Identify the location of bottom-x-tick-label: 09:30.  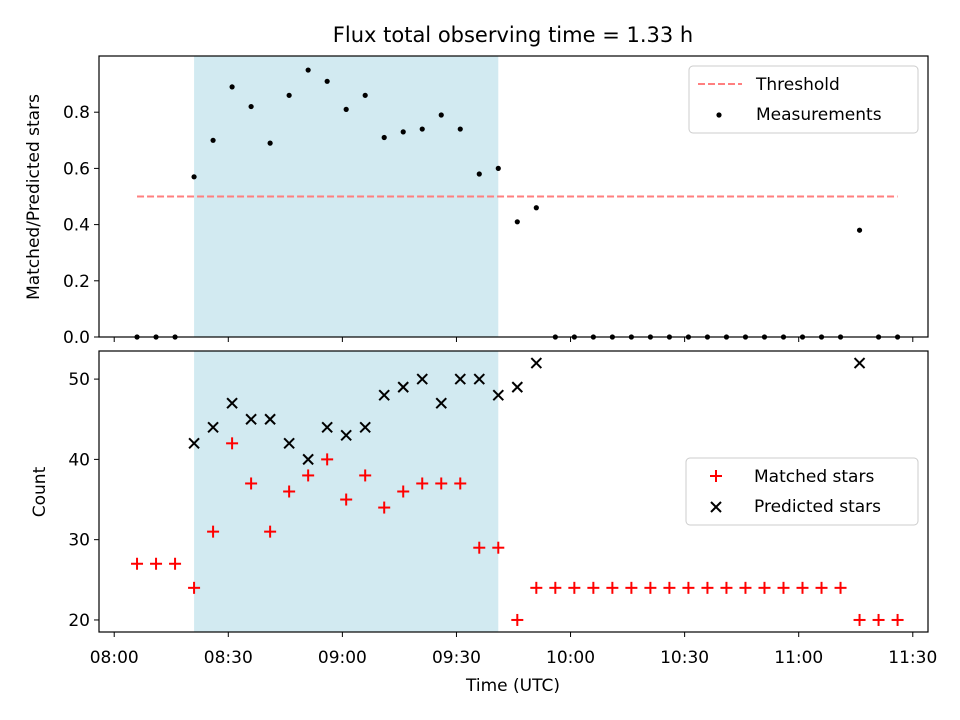
(456, 658).